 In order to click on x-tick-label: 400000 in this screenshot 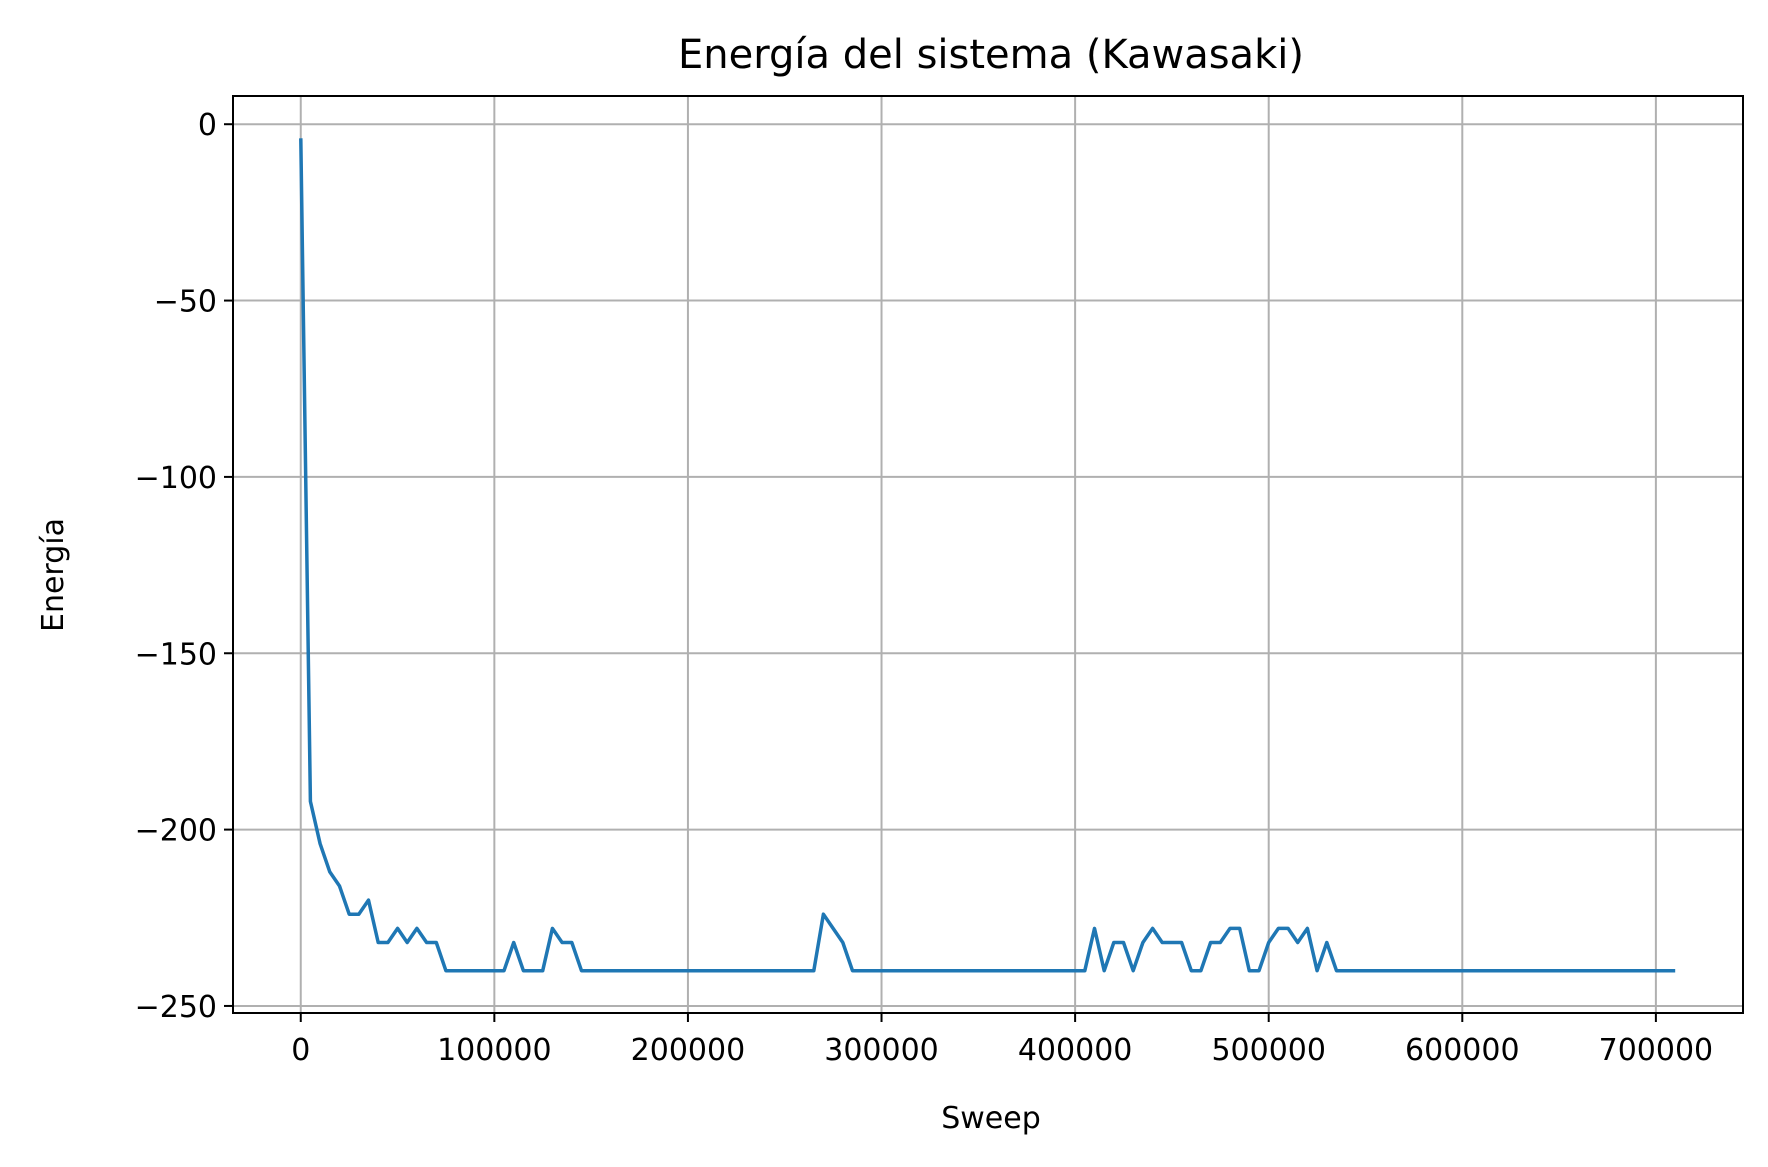, I will do `click(1075, 1050)`.